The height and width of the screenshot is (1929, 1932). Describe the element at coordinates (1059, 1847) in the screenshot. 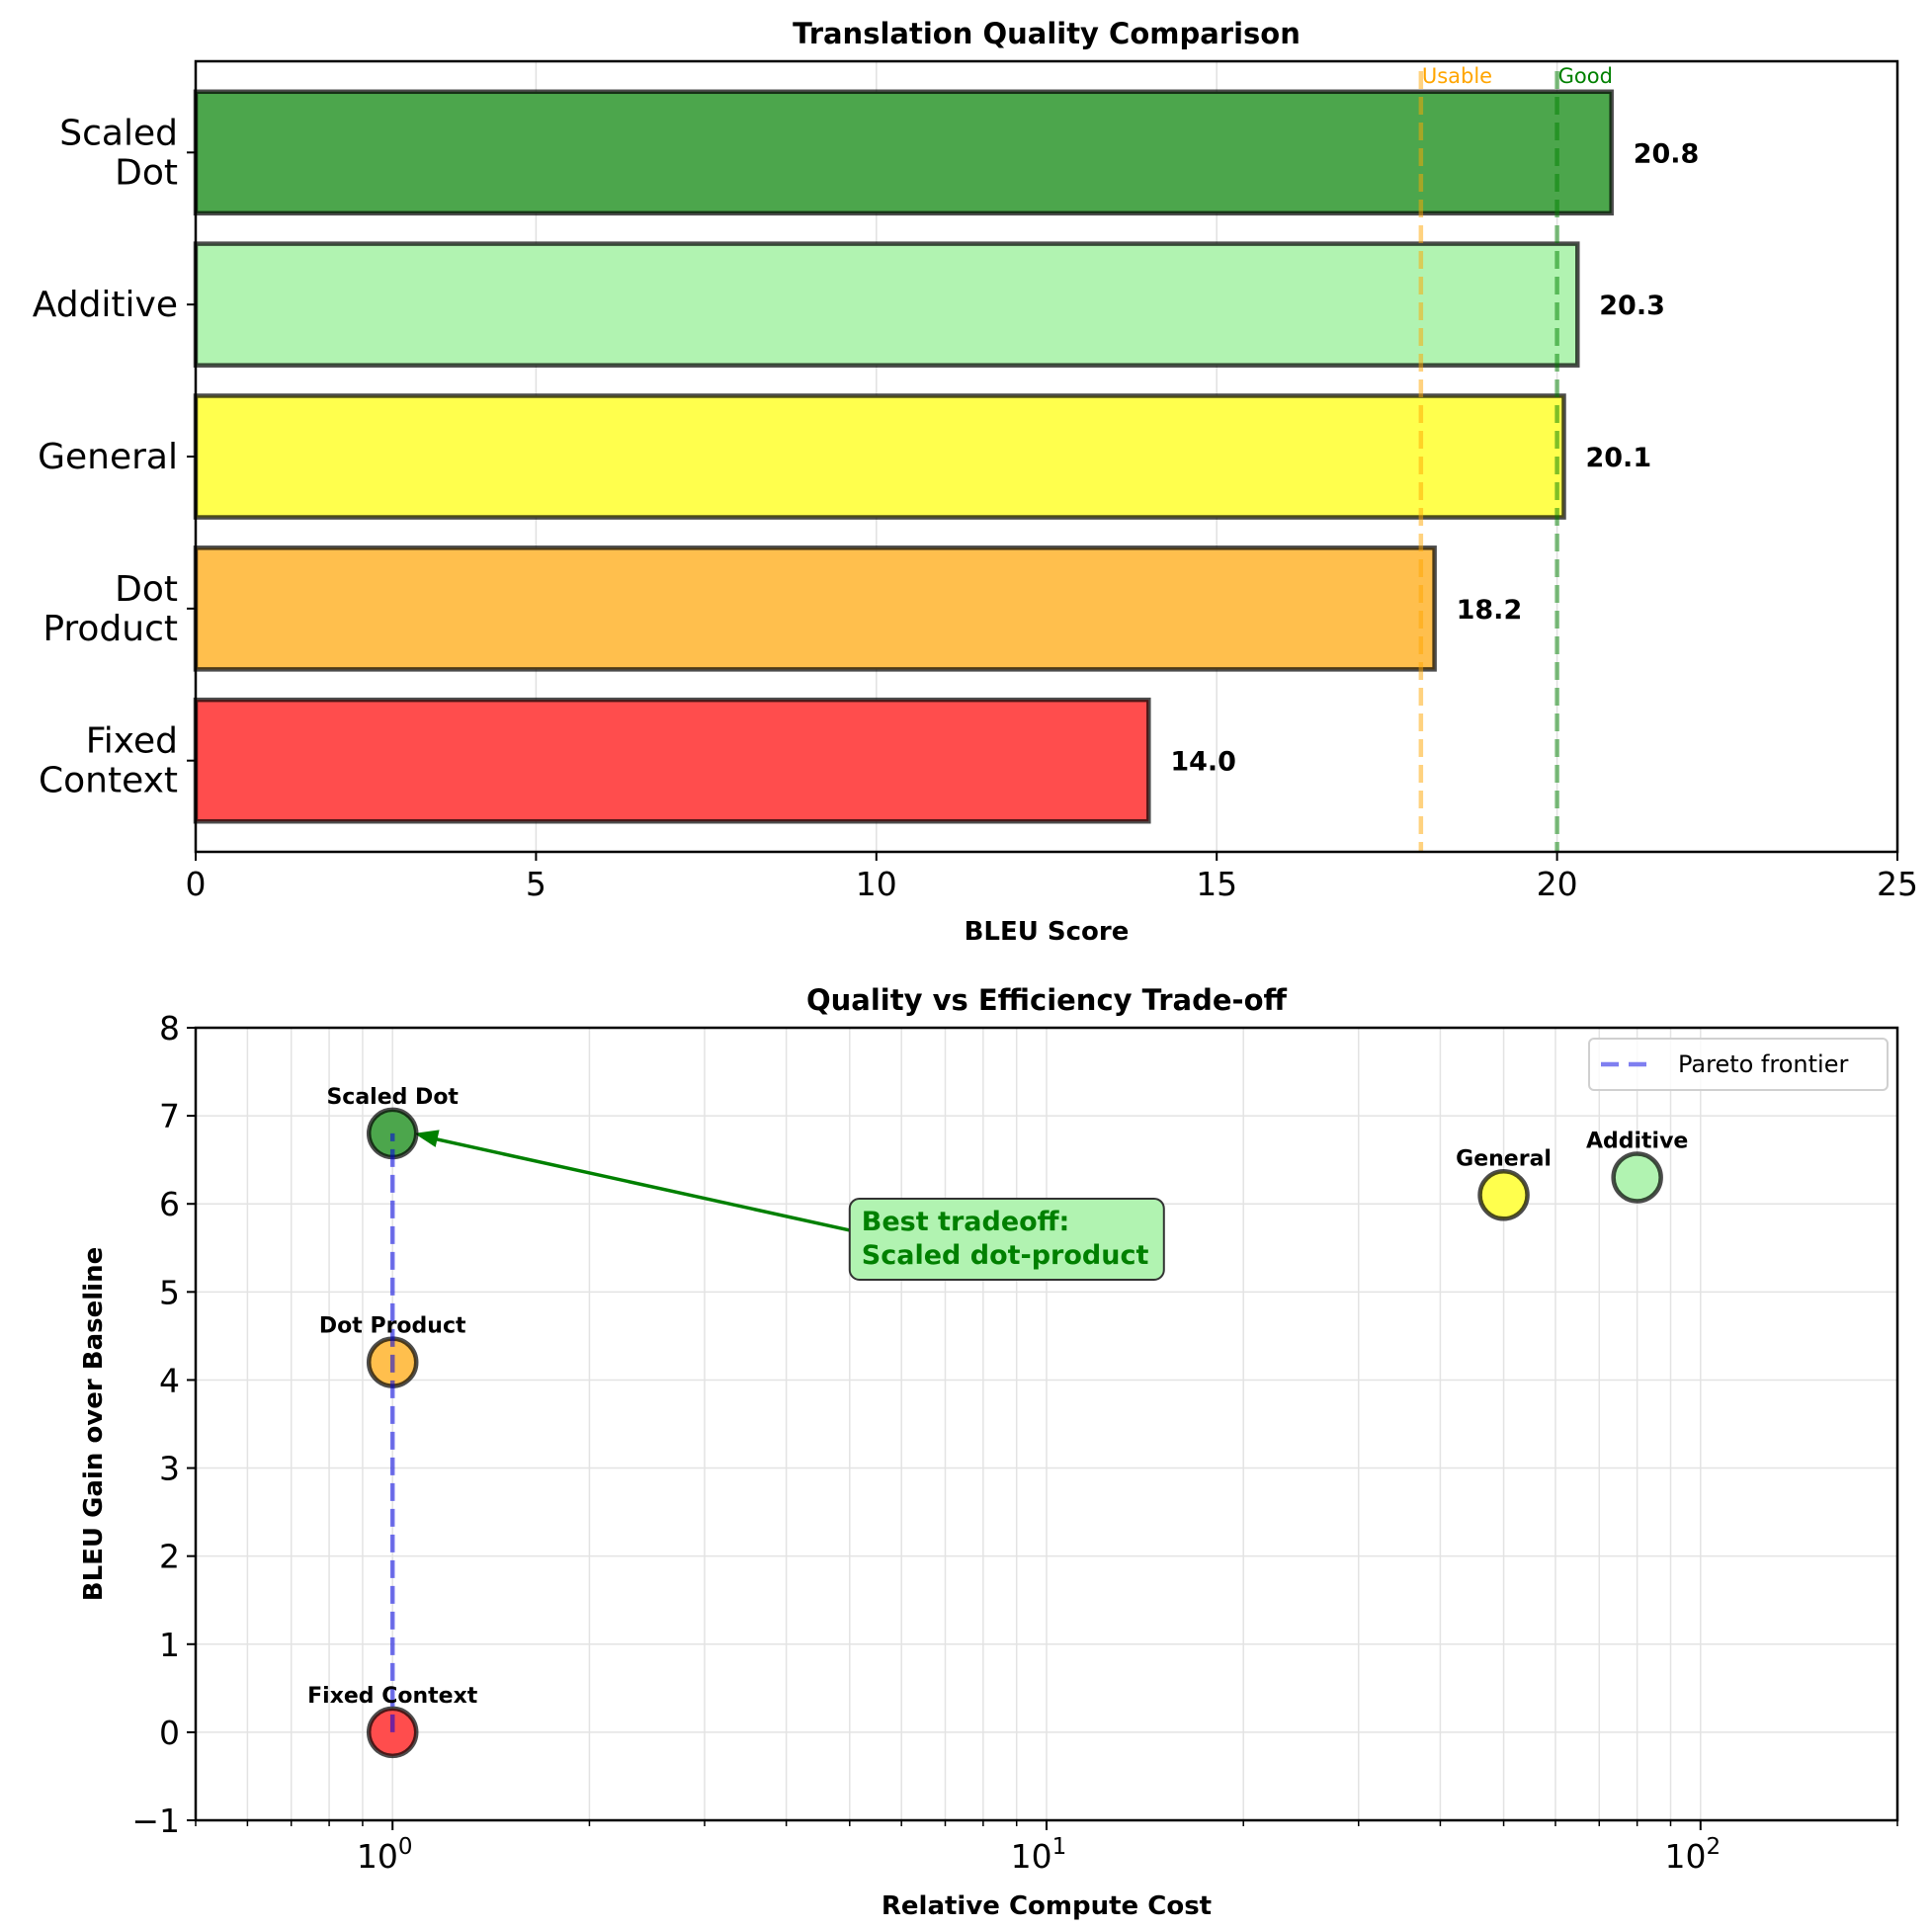

I see `x-tick-exponent: 1` at that location.